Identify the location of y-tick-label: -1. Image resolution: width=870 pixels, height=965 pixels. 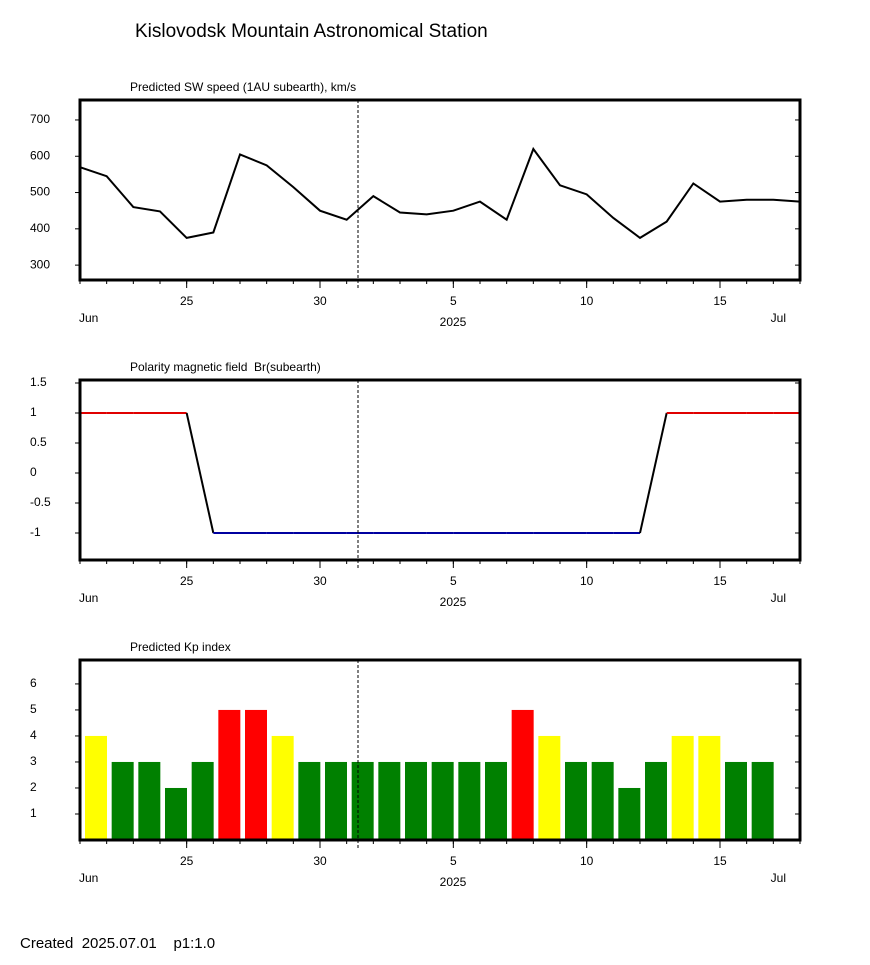
(35, 532).